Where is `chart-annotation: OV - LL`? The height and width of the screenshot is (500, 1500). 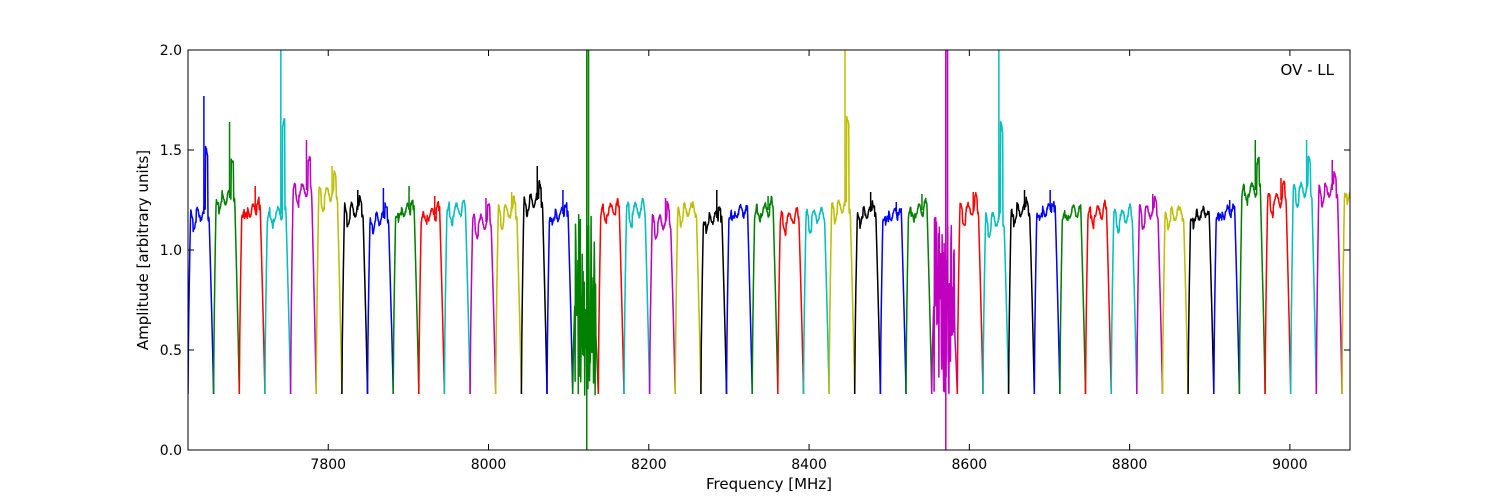
chart-annotation: OV - LL is located at coordinates (1308, 70).